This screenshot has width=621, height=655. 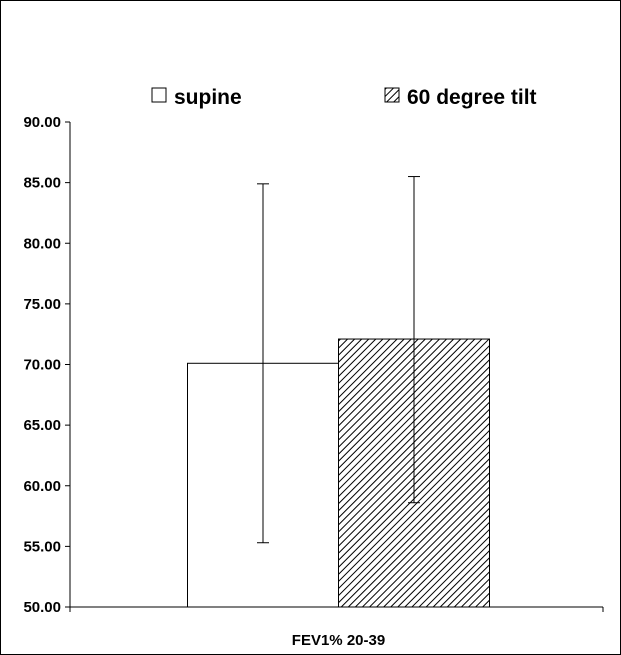 I want to click on y-tick-label: 70.00, so click(x=42, y=365).